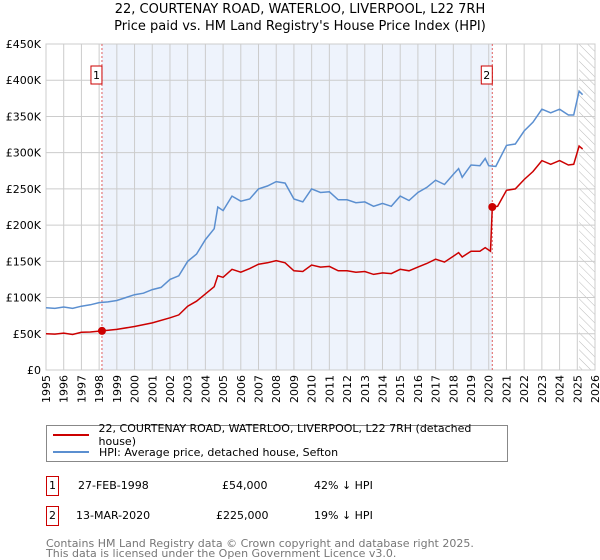 This screenshot has height=560, width=600. I want to click on y-tick-label: £250K, so click(24, 189).